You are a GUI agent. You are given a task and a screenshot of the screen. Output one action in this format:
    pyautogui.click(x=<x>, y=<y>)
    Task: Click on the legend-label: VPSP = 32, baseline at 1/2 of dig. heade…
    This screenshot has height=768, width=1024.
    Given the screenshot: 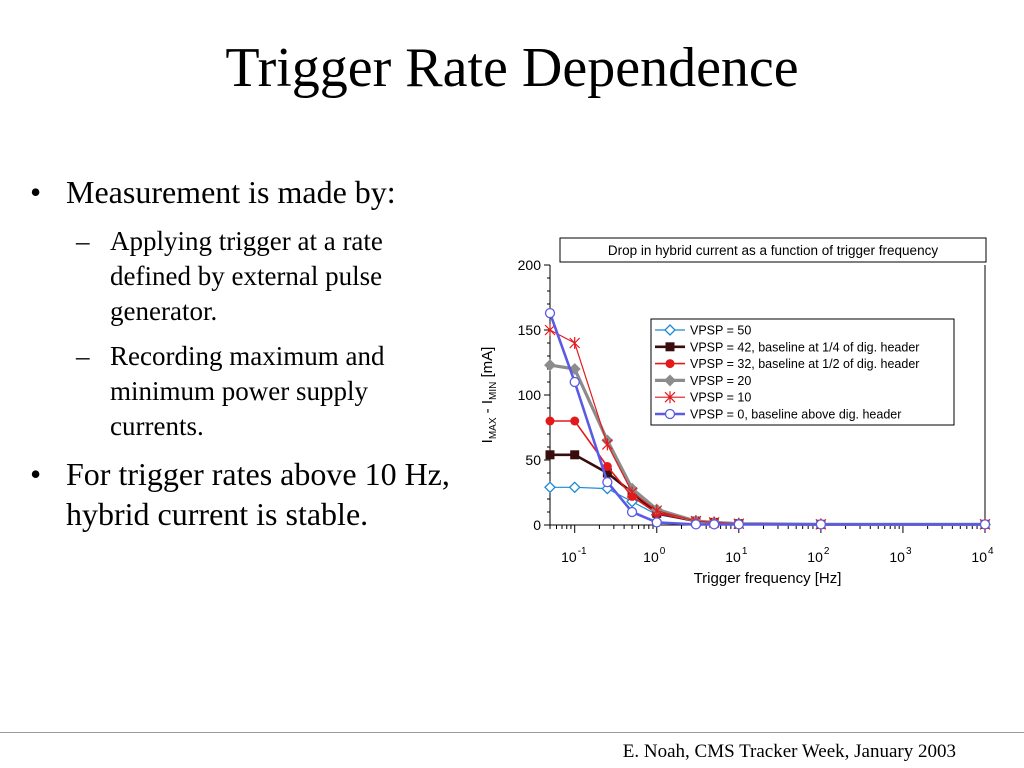 What is the action you would take?
    pyautogui.click(x=804, y=364)
    